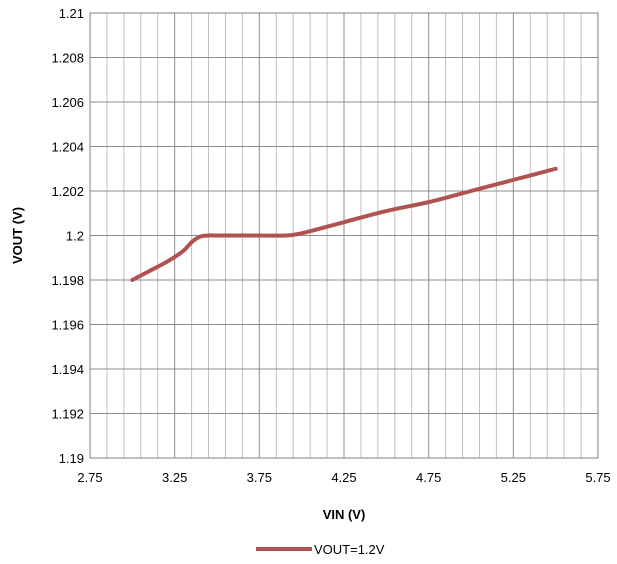  What do you see at coordinates (71, 458) in the screenshot?
I see `y-tick-label: 1.19` at bounding box center [71, 458].